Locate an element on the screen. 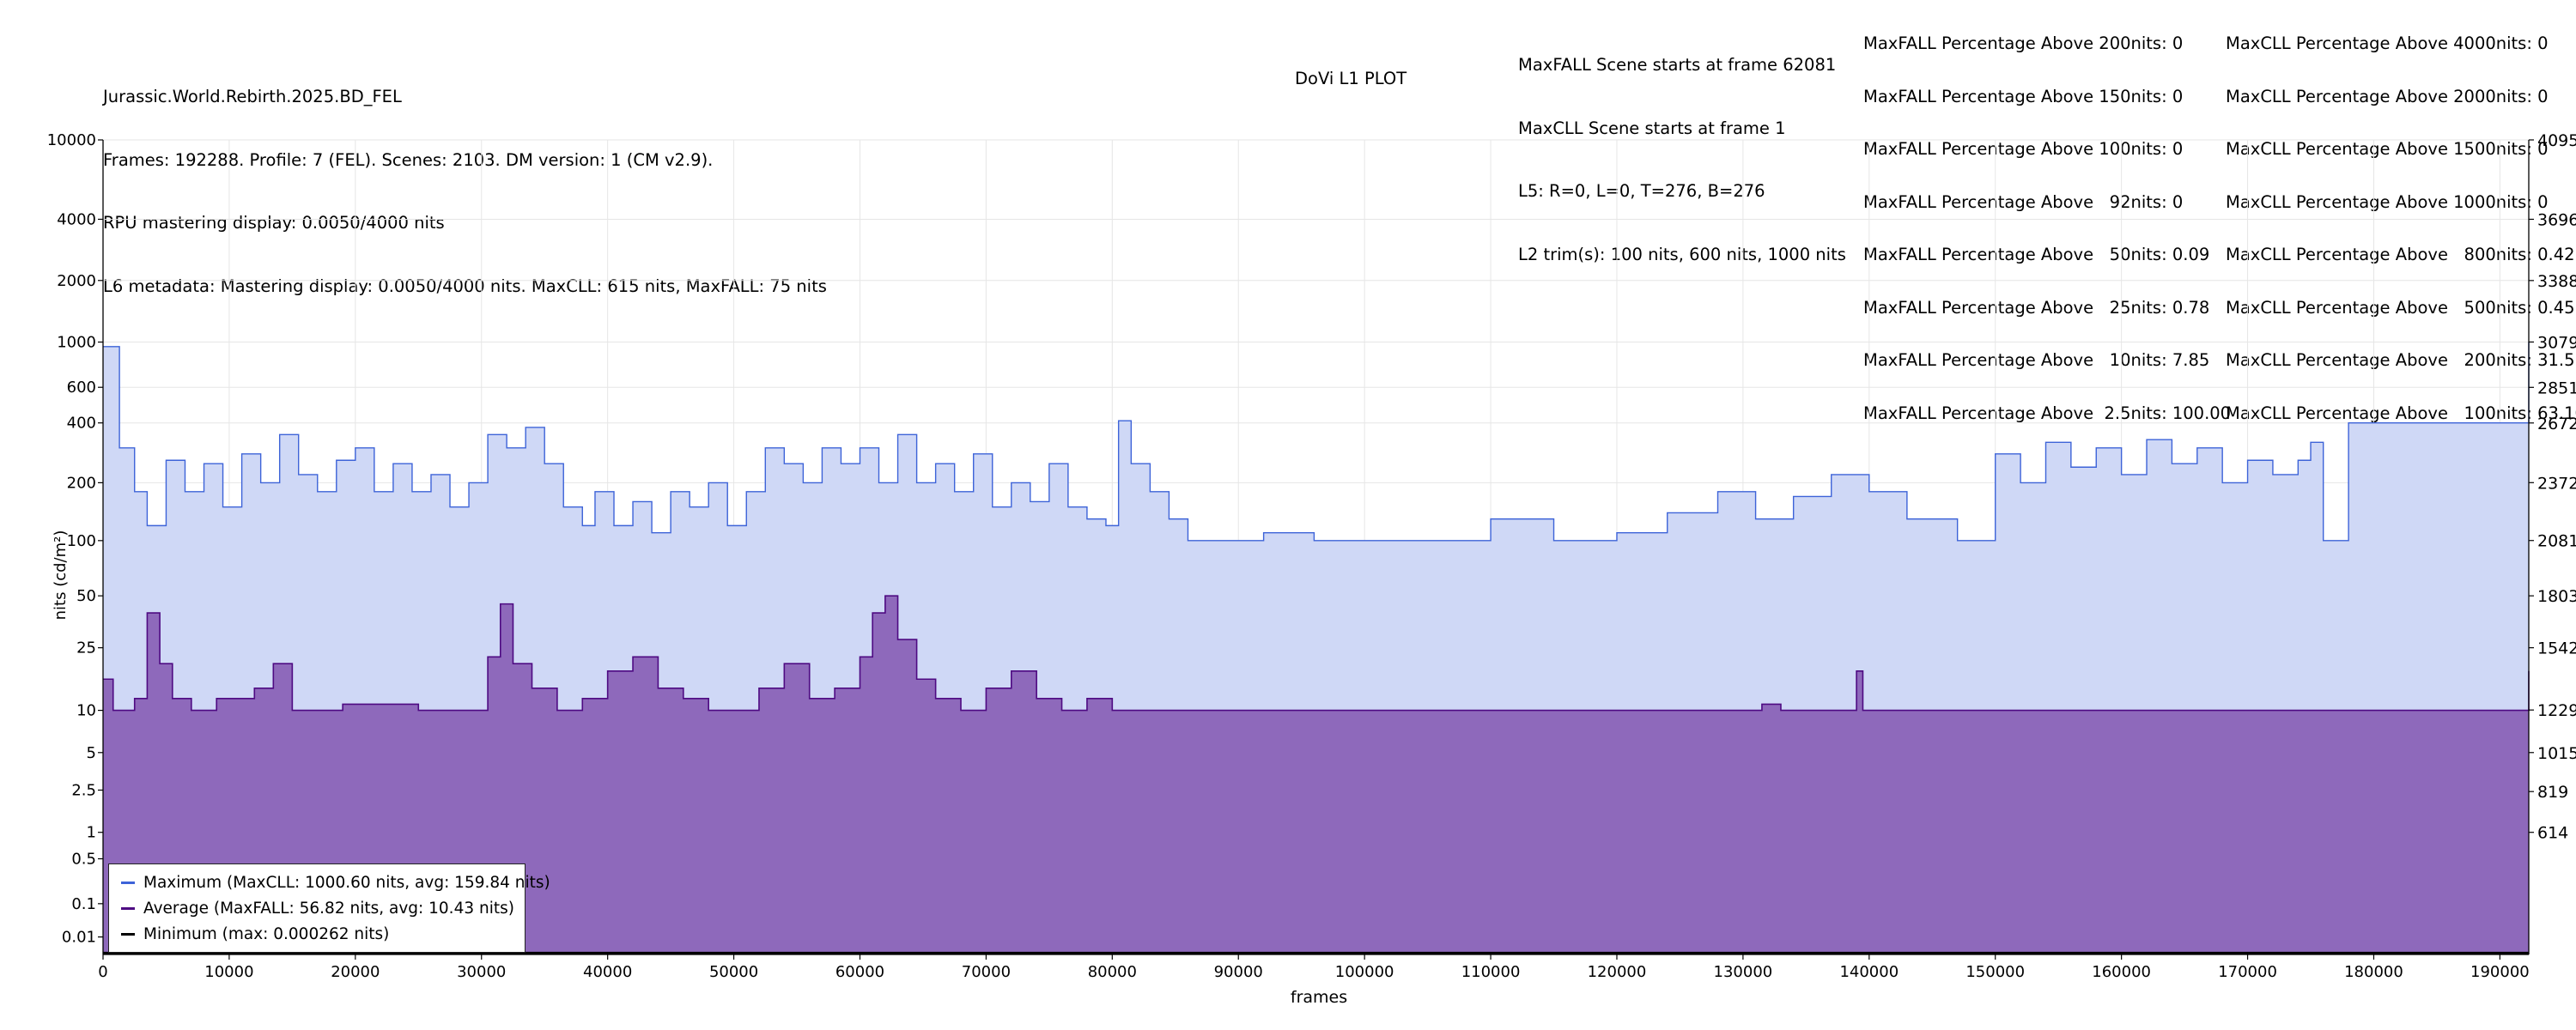 The image size is (2576, 1030). x-tick-label: 100000 is located at coordinates (1364, 972).